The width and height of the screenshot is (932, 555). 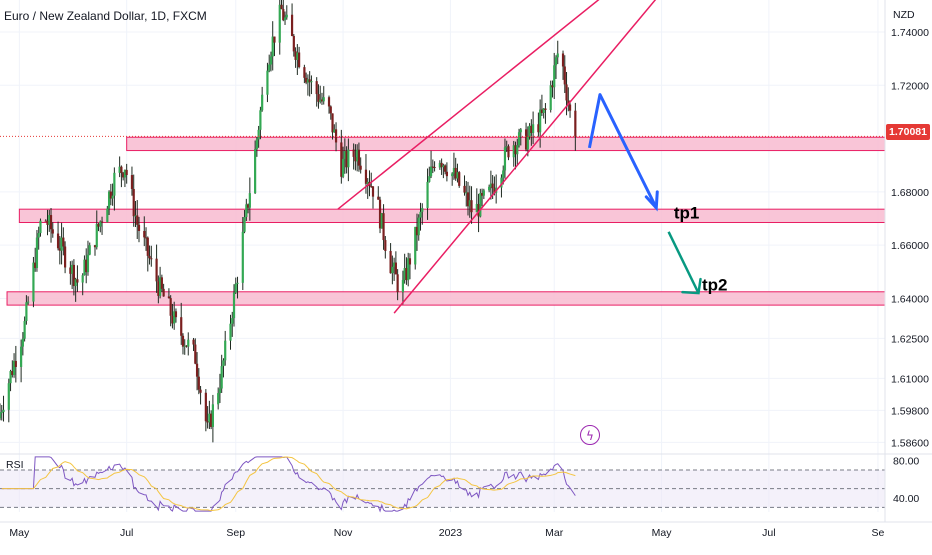 I want to click on annotation-tp1: tp1, so click(x=687, y=213).